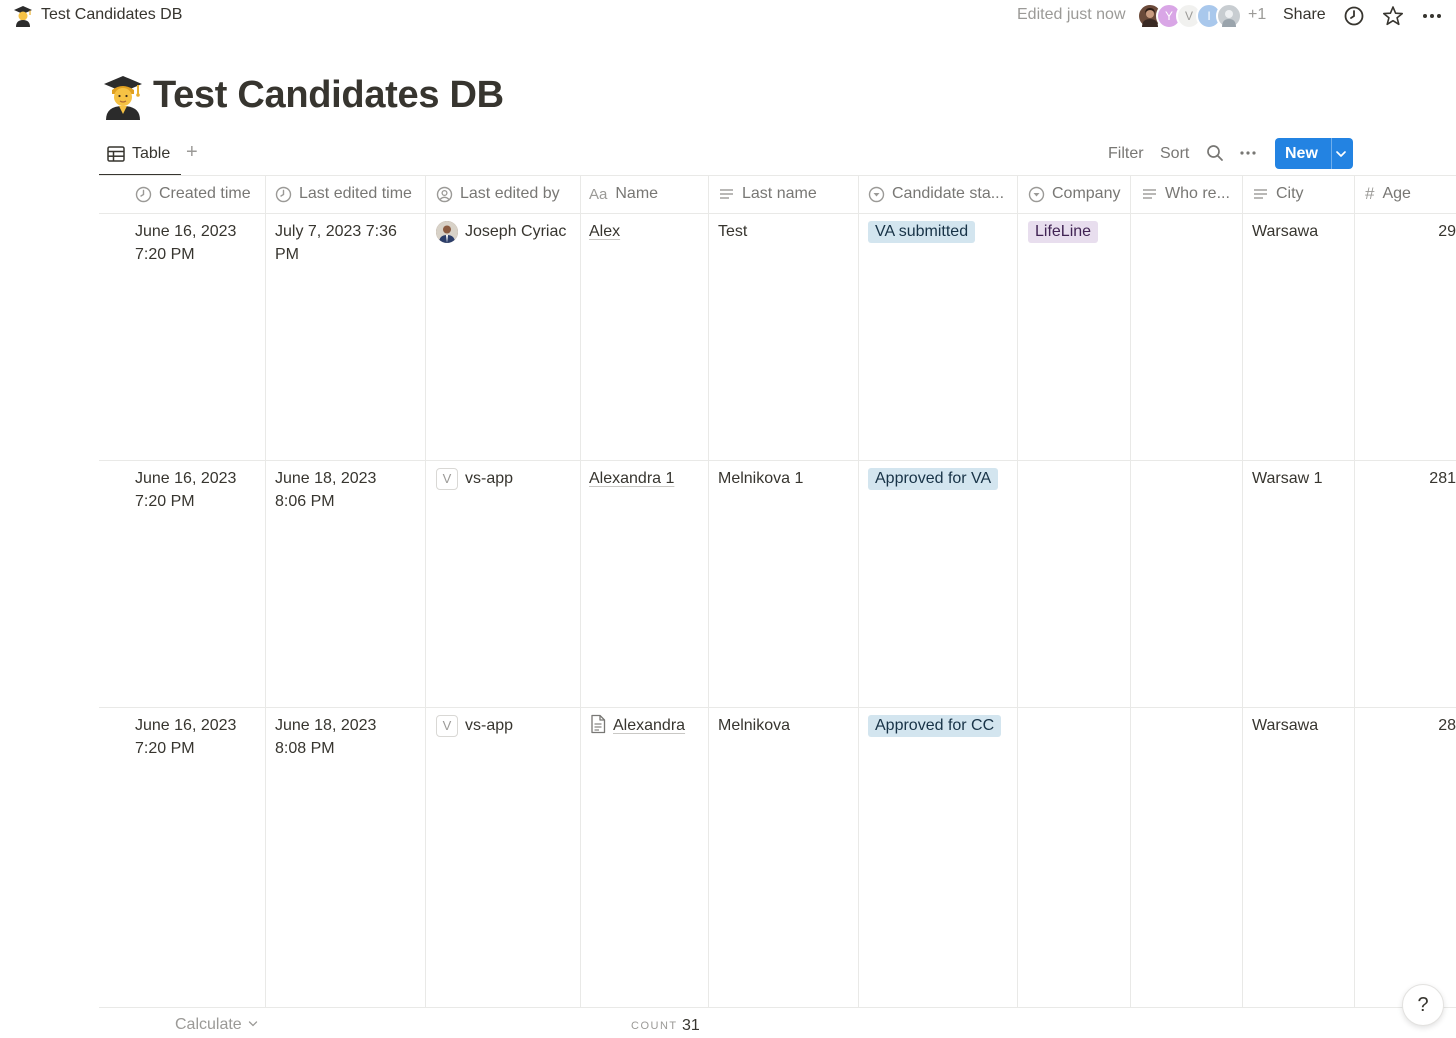 This screenshot has height=1038, width=1456. I want to click on new-record-button: New, so click(1314, 153).